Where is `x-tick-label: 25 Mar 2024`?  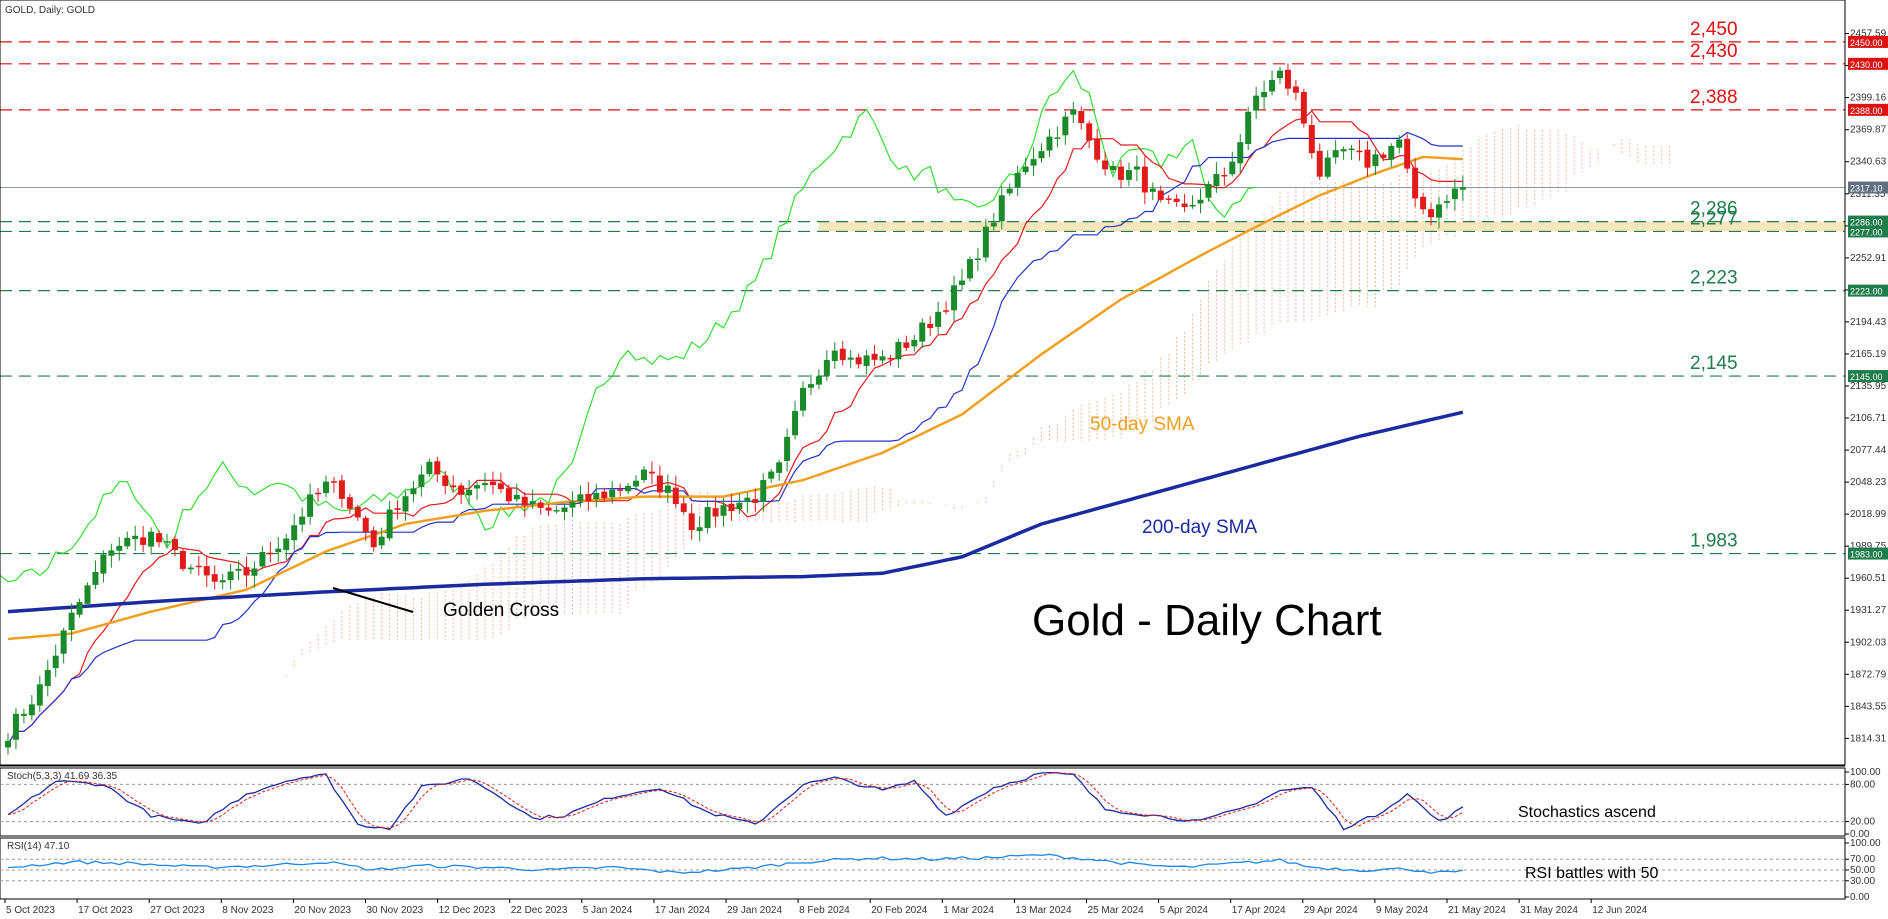
x-tick-label: 25 Mar 2024 is located at coordinates (1116, 910).